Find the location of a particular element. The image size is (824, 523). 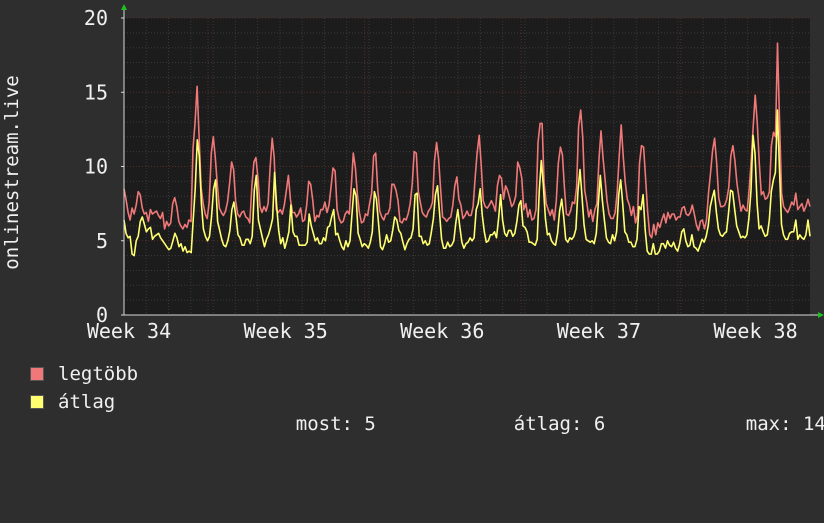

y-axis-label: onlinestream.live is located at coordinates (12, 172).